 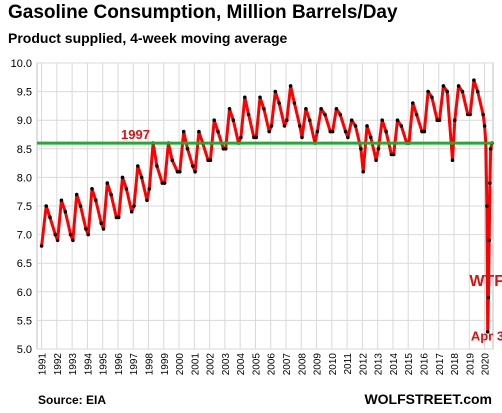 I want to click on y-tick-label: 9.0, so click(x=24, y=121).